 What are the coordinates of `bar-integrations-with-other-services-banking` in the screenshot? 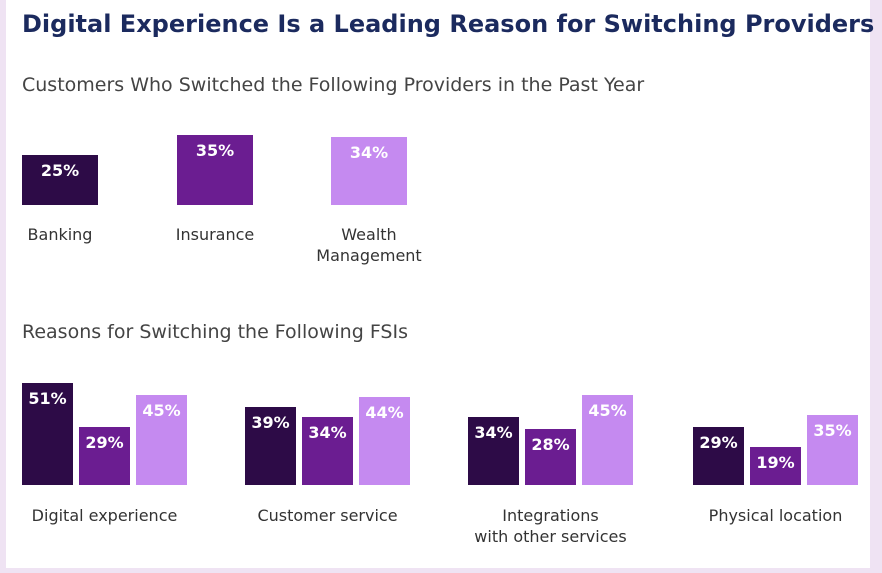 It's located at (493, 451).